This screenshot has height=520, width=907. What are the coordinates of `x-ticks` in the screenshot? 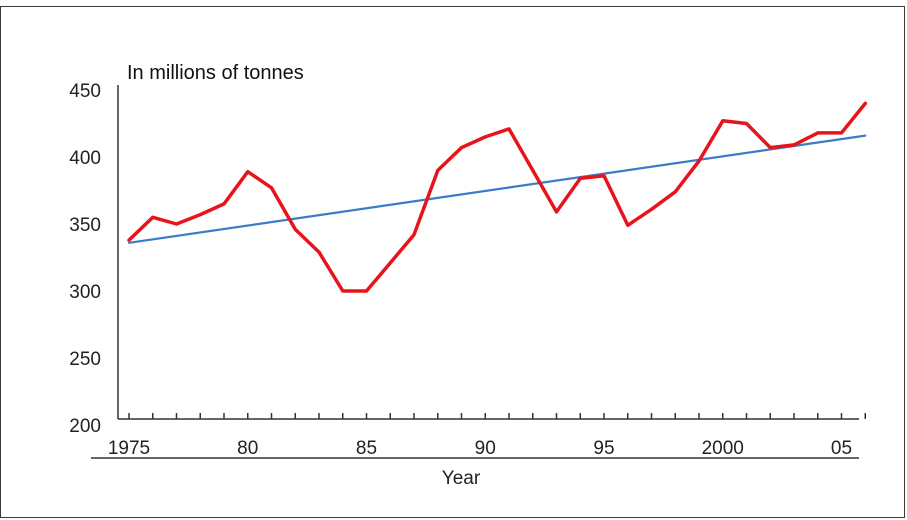 It's located at (497, 416).